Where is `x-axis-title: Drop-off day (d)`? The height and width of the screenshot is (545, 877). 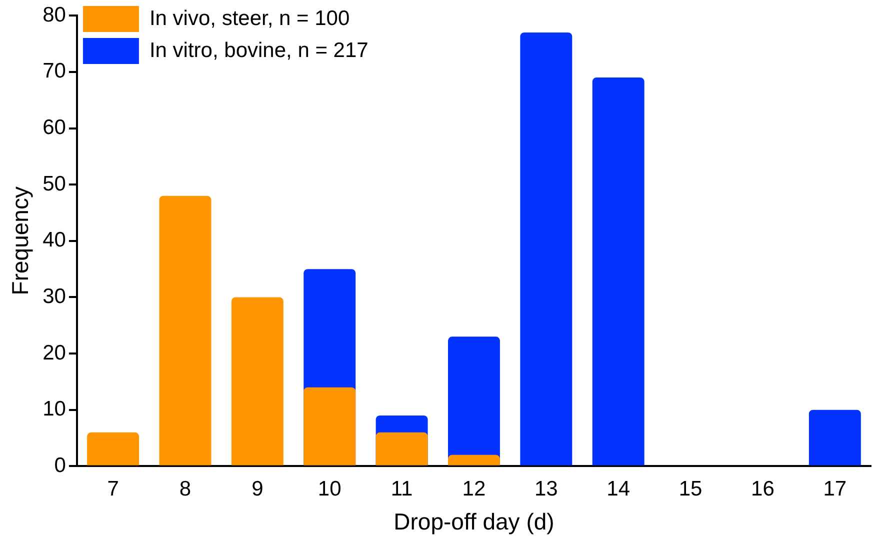
x-axis-title: Drop-off day (d) is located at coordinates (474, 521).